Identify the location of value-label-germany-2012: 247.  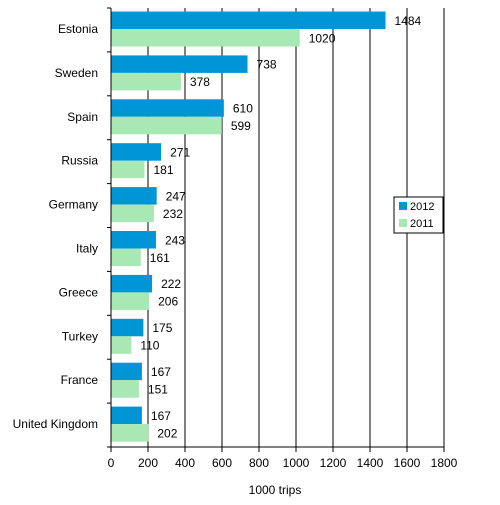
(176, 196).